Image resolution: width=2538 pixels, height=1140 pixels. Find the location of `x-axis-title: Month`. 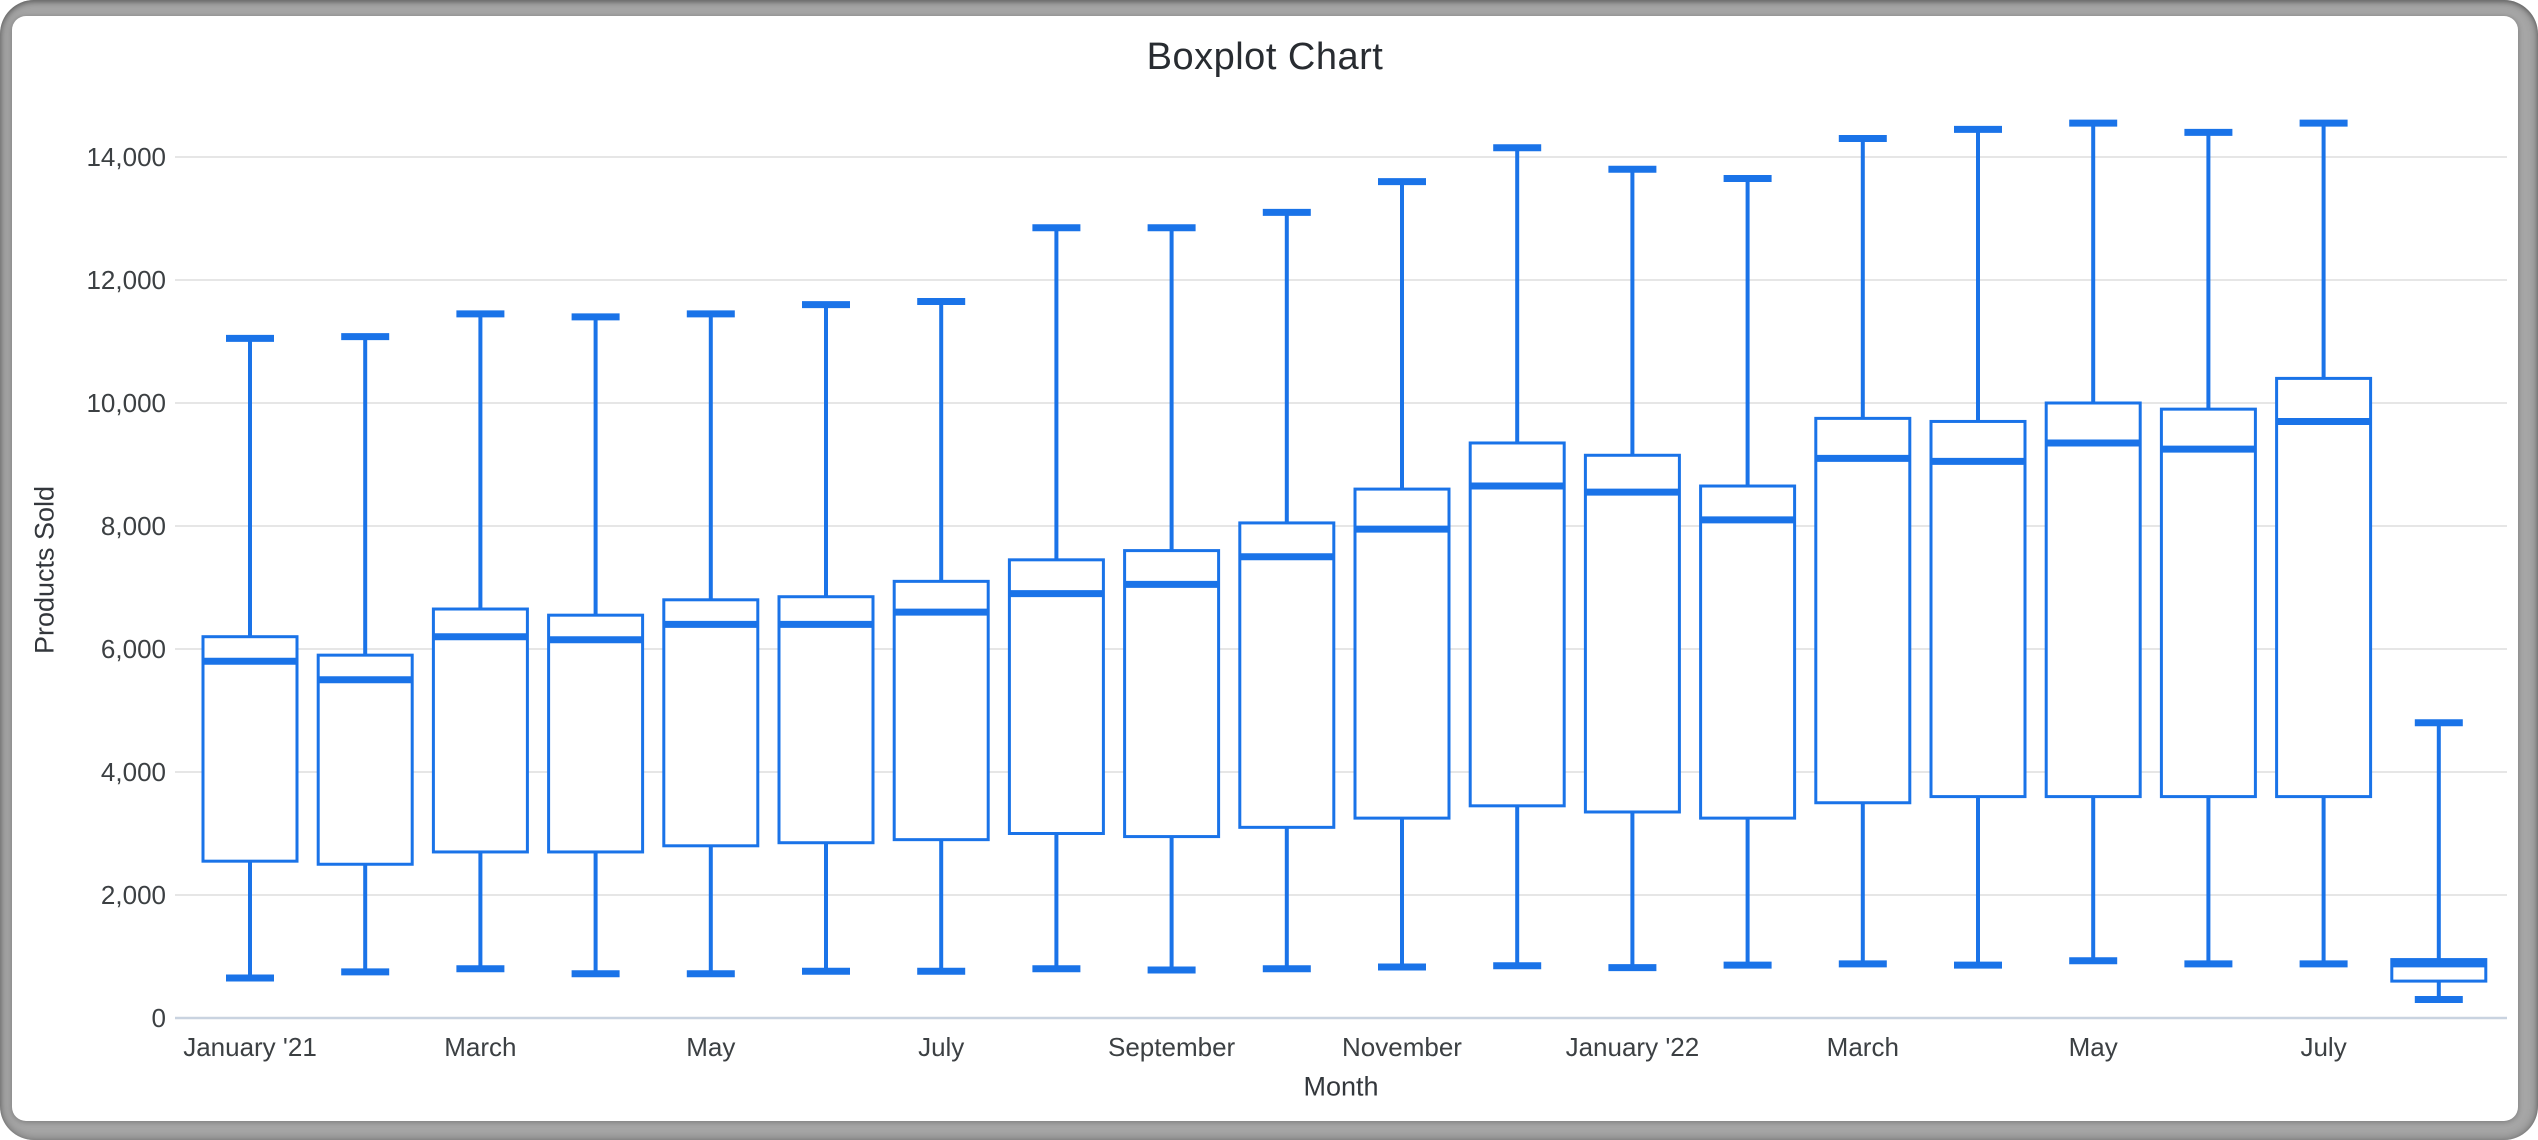

x-axis-title: Month is located at coordinates (1341, 1086).